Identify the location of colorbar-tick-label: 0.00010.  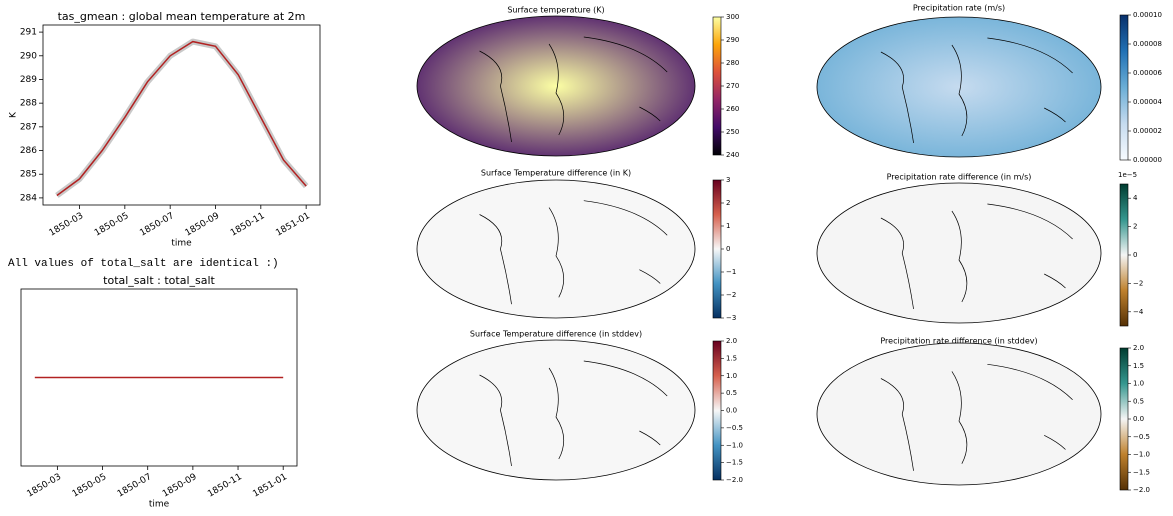
(1147, 15).